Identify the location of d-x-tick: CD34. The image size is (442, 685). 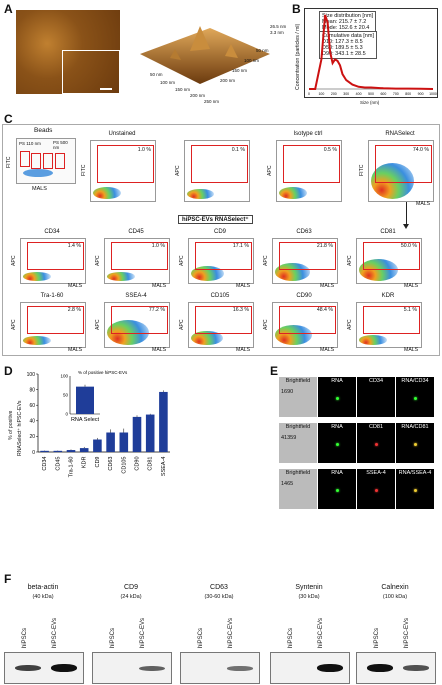
(45, 464).